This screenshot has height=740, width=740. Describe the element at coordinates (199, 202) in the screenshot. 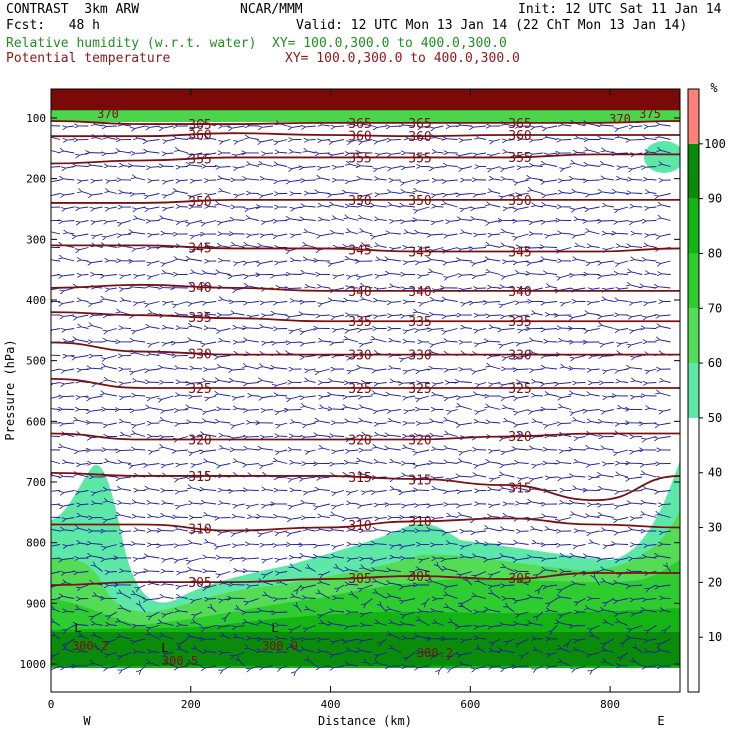

I see `theta-label: 350` at that location.